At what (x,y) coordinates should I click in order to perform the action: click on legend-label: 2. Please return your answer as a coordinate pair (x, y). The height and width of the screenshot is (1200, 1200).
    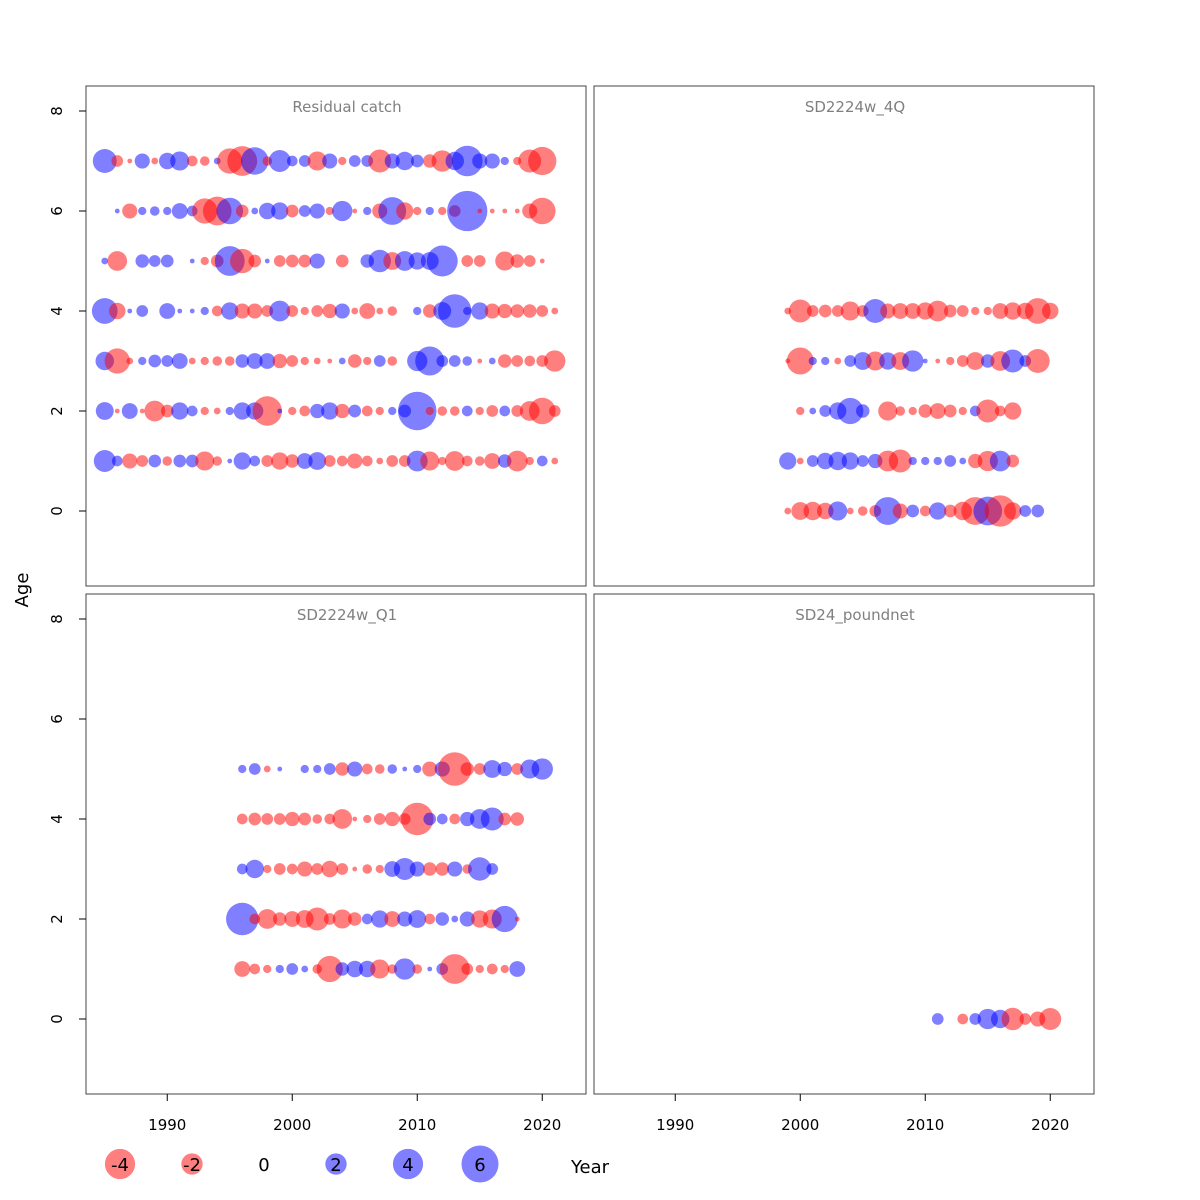
    Looking at the image, I should click on (335, 1165).